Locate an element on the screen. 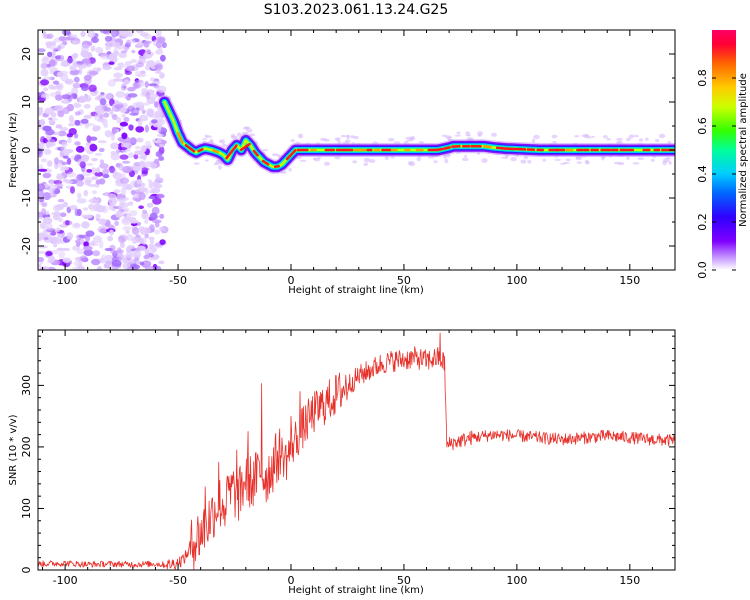  colorbar-gradient is located at coordinates (724, 150).